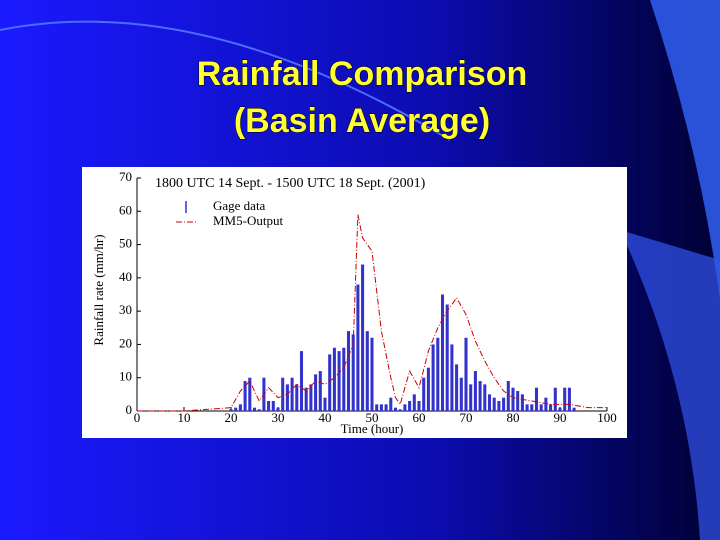 The width and height of the screenshot is (720, 540). I want to click on x-tick-label: 40, so click(325, 417).